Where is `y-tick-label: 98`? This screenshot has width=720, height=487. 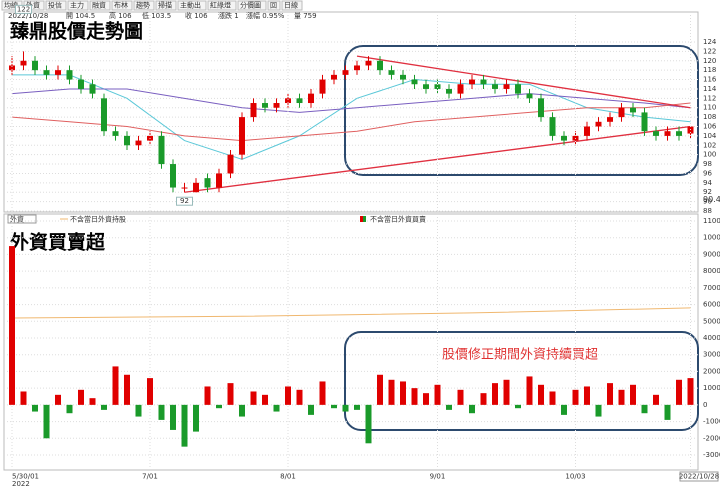 y-tick-label: 98 is located at coordinates (707, 164).